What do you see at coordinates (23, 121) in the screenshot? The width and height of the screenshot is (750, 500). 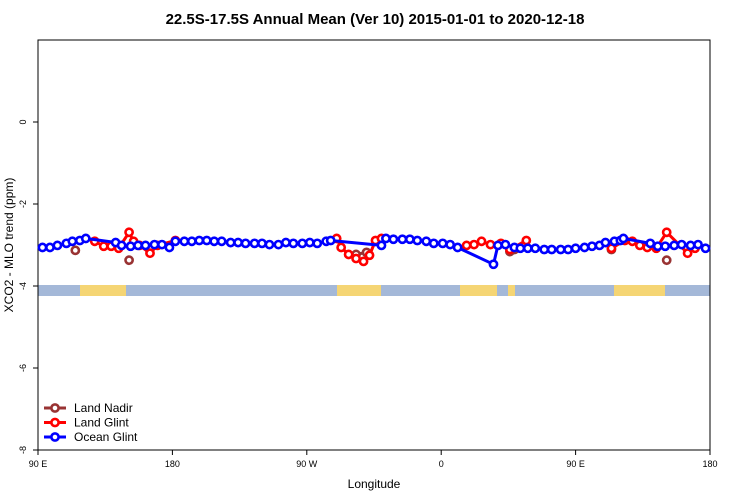 I see `y-tick-label: 0` at bounding box center [23, 121].